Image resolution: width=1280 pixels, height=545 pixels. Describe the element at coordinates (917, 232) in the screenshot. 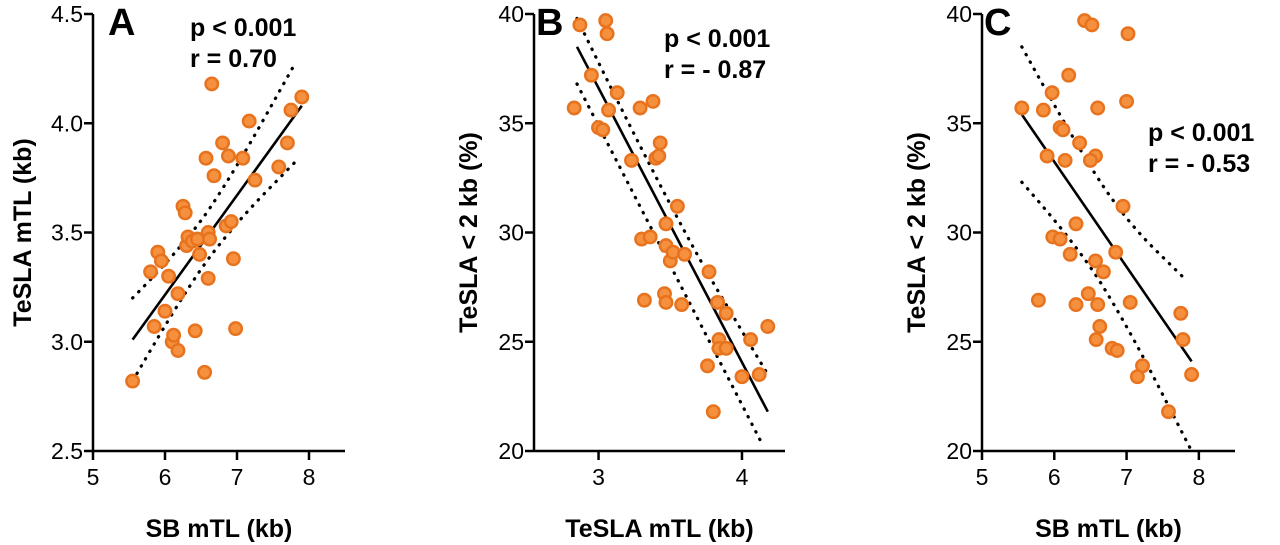

I see `y-axis-title: TeSLA < 2 kb (%)` at that location.